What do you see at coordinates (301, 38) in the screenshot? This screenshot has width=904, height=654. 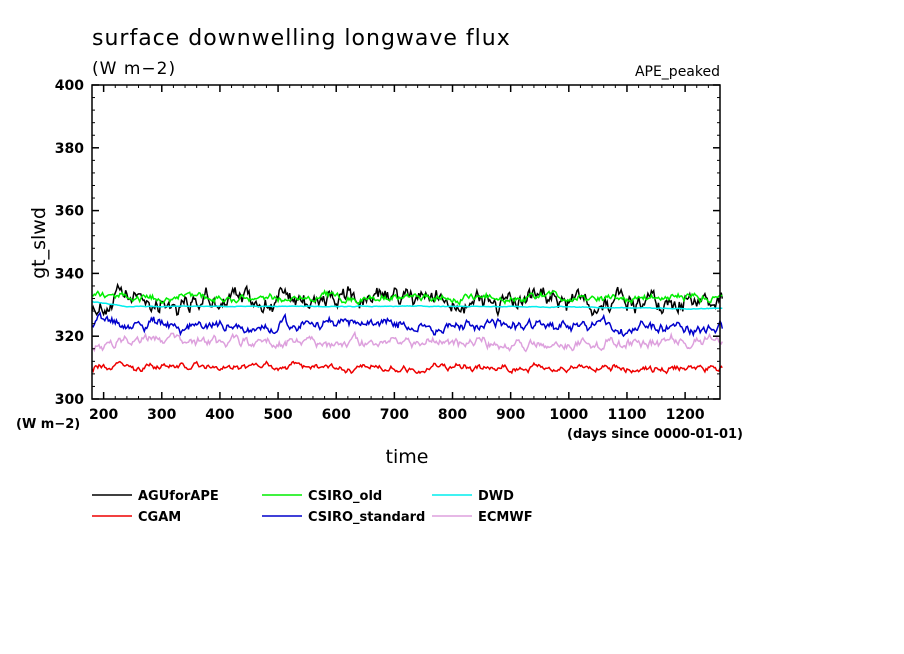 I see `chart-title: surface downwelling longwave flux` at bounding box center [301, 38].